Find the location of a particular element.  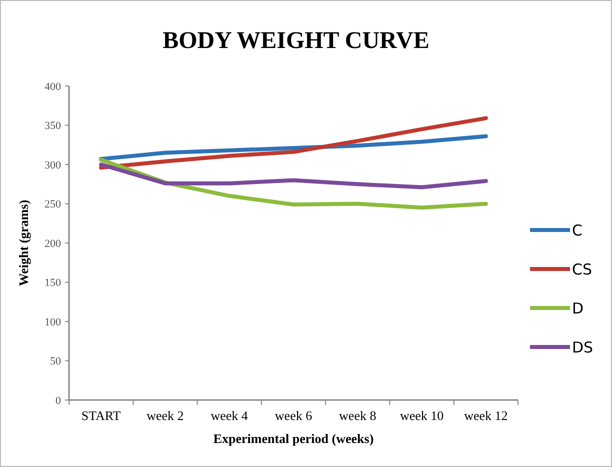

y-tick-label: 250 is located at coordinates (53, 204).